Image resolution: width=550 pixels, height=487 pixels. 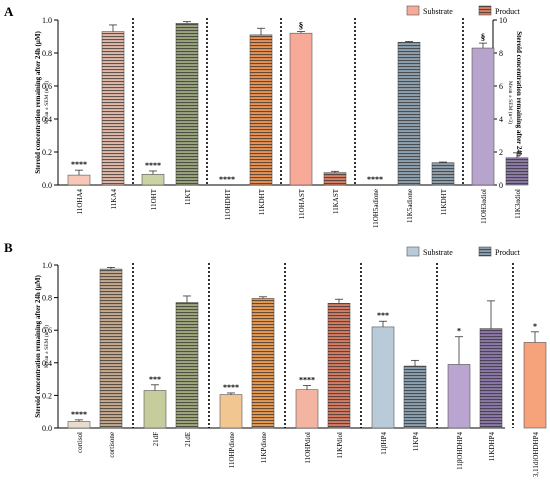 What do you see at coordinates (410, 206) in the screenshot?
I see `x-tick-label: 11K5adione` at bounding box center [410, 206].